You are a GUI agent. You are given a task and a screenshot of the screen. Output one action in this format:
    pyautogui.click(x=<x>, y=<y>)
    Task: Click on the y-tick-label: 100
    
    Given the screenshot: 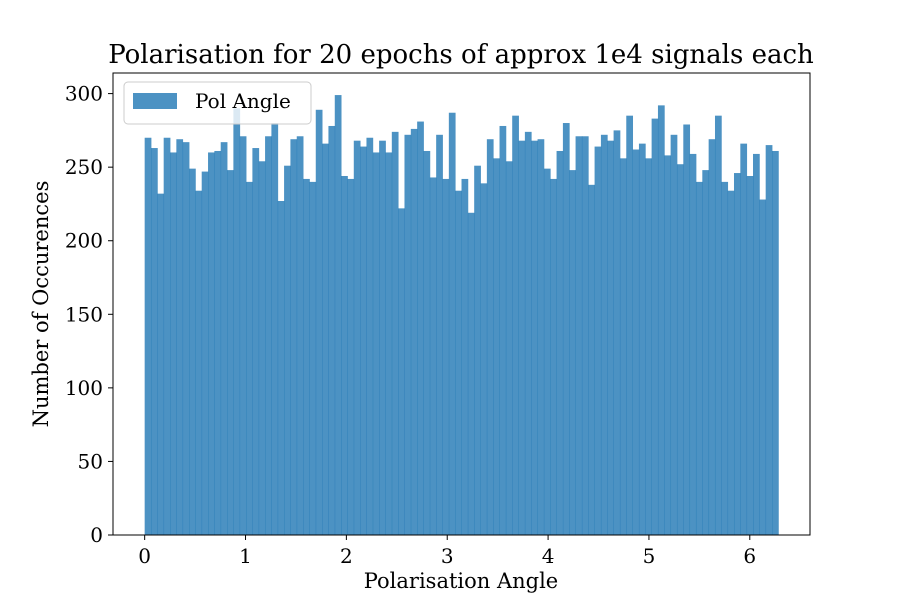 What is the action you would take?
    pyautogui.click(x=84, y=388)
    